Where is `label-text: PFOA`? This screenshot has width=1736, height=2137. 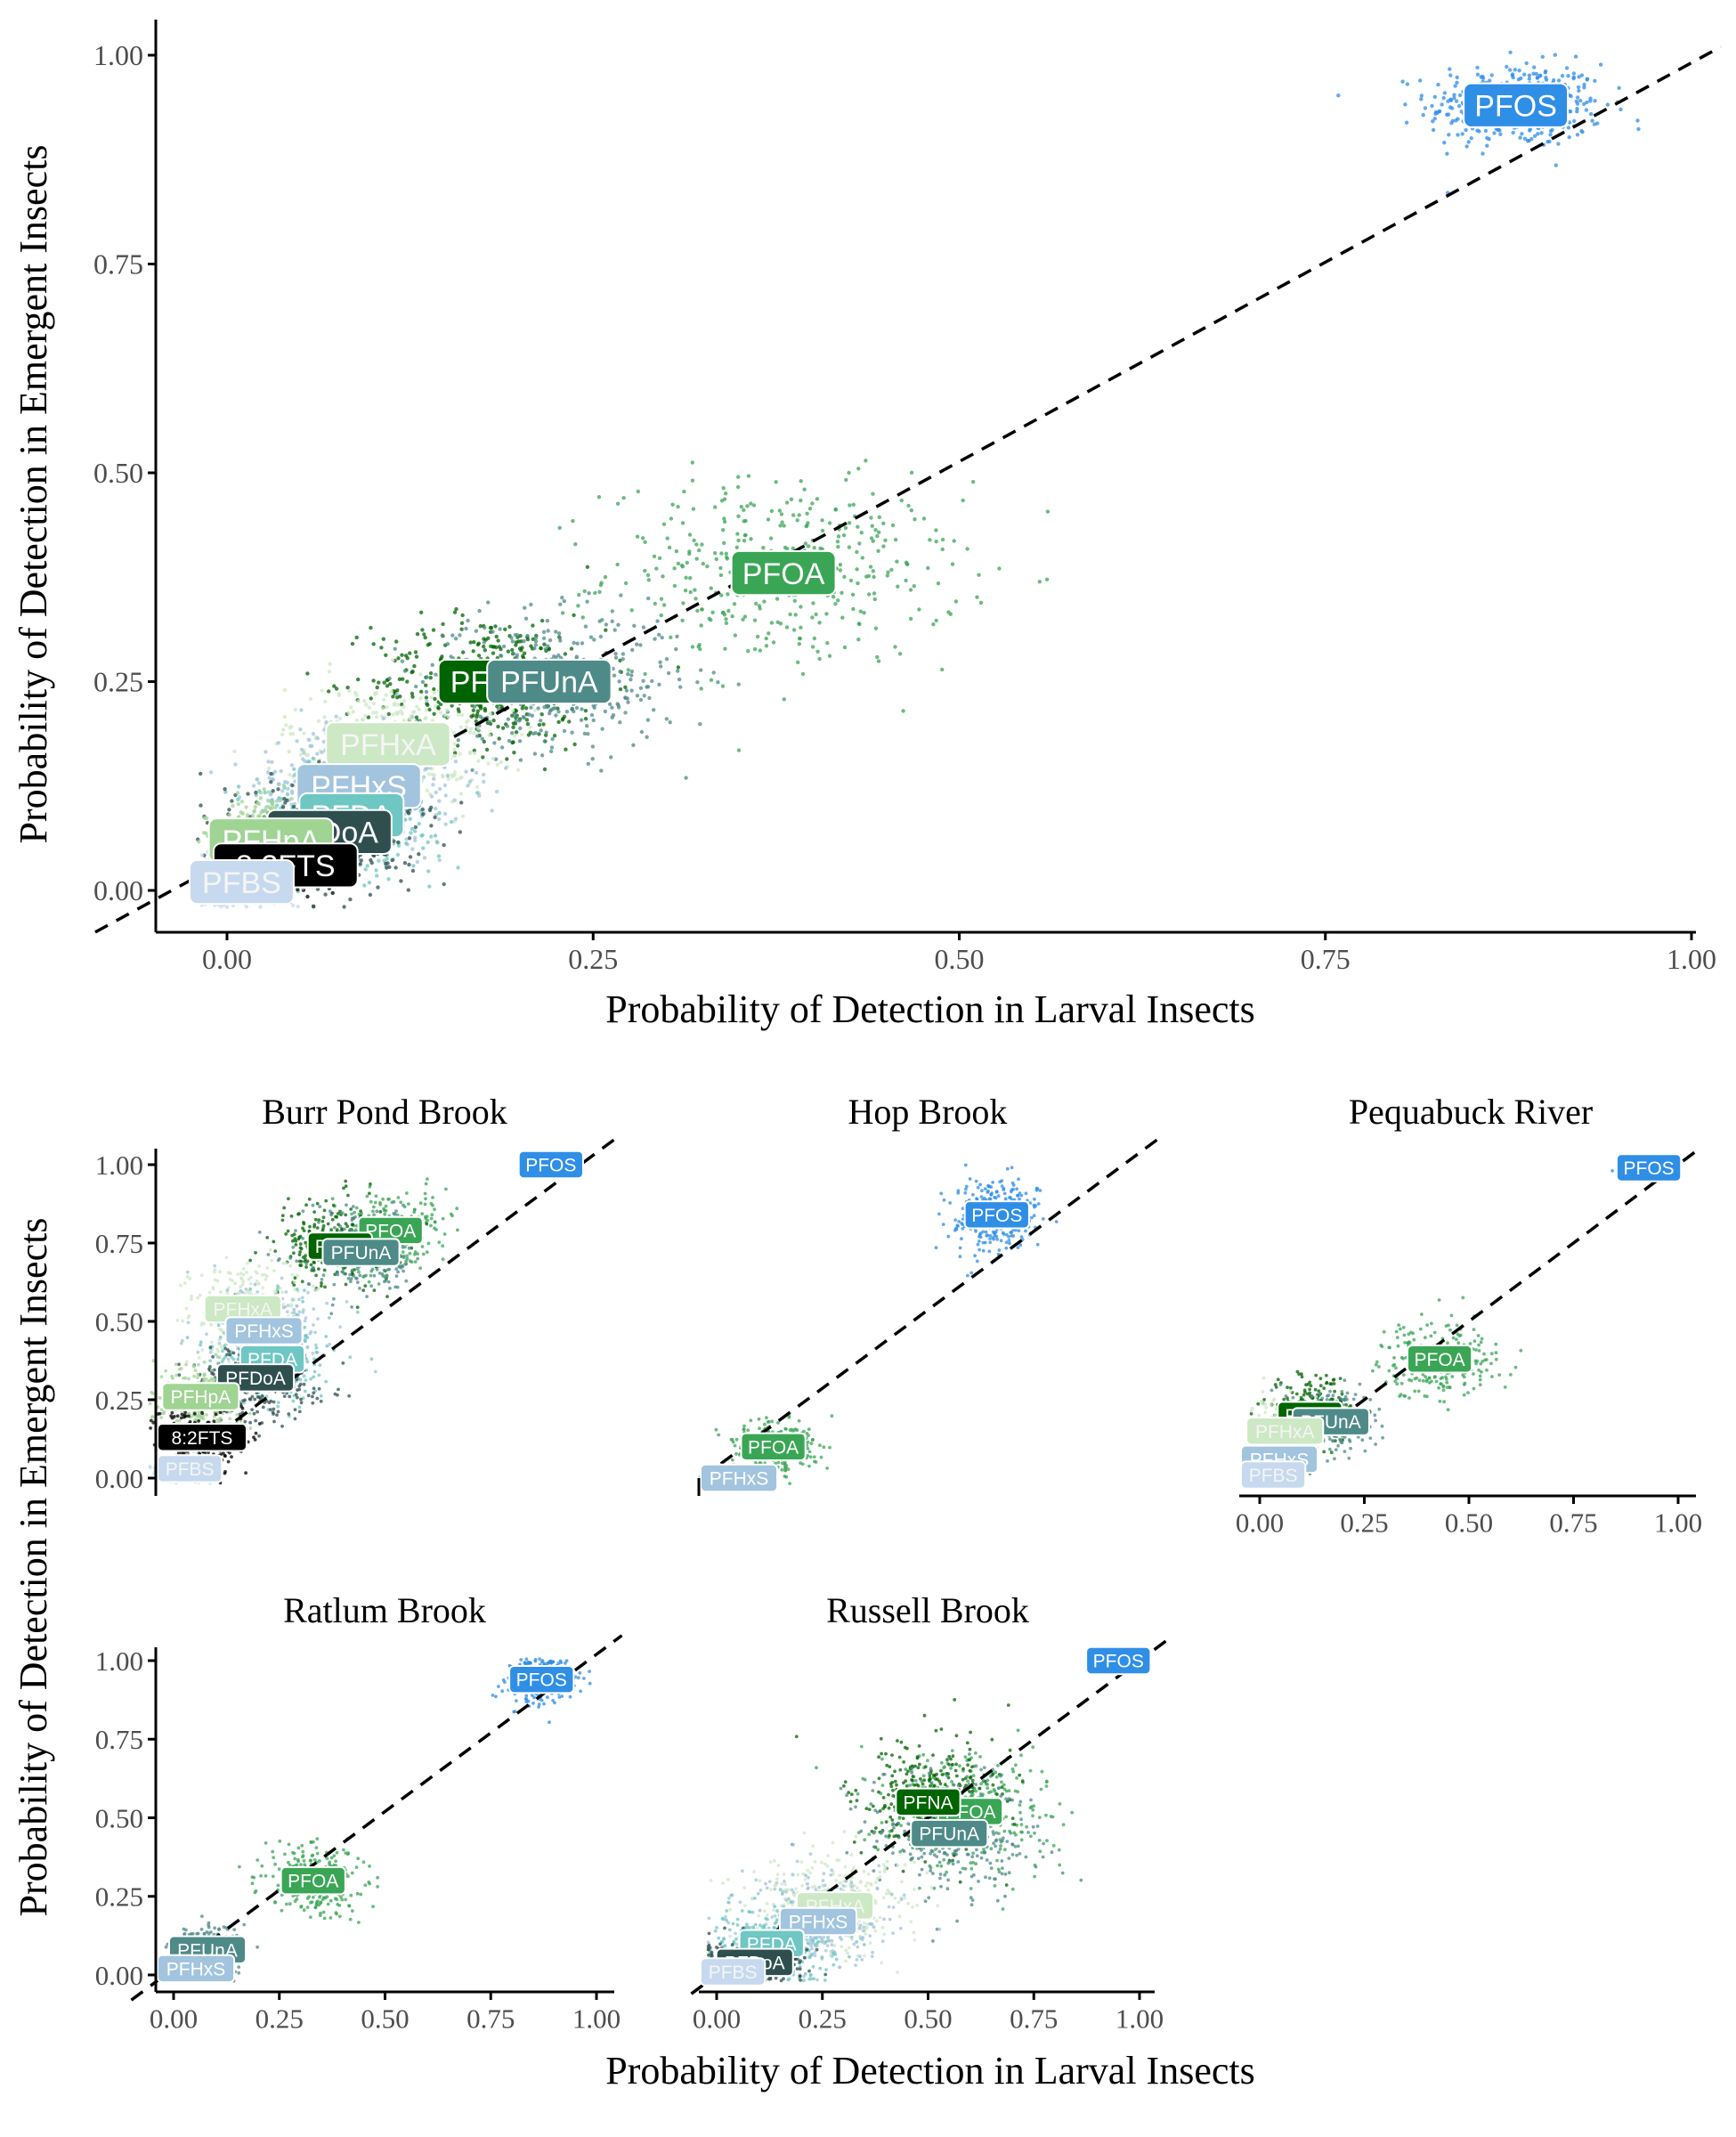
label-text: PFOA is located at coordinates (783, 574).